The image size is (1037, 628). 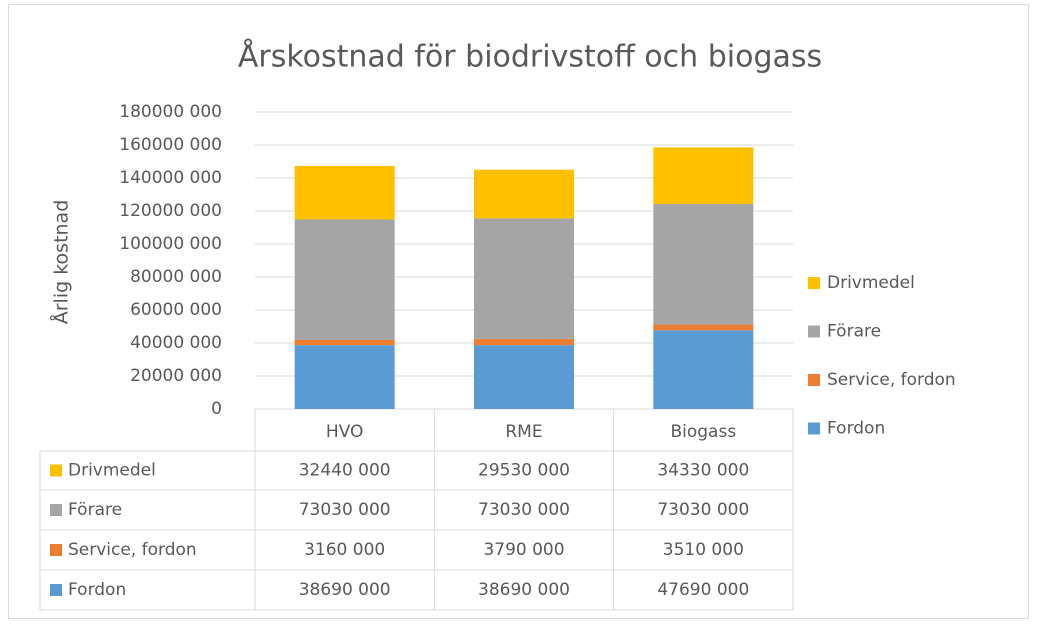 What do you see at coordinates (61, 262) in the screenshot?
I see `y-axis-title: Årlig kostnad` at bounding box center [61, 262].